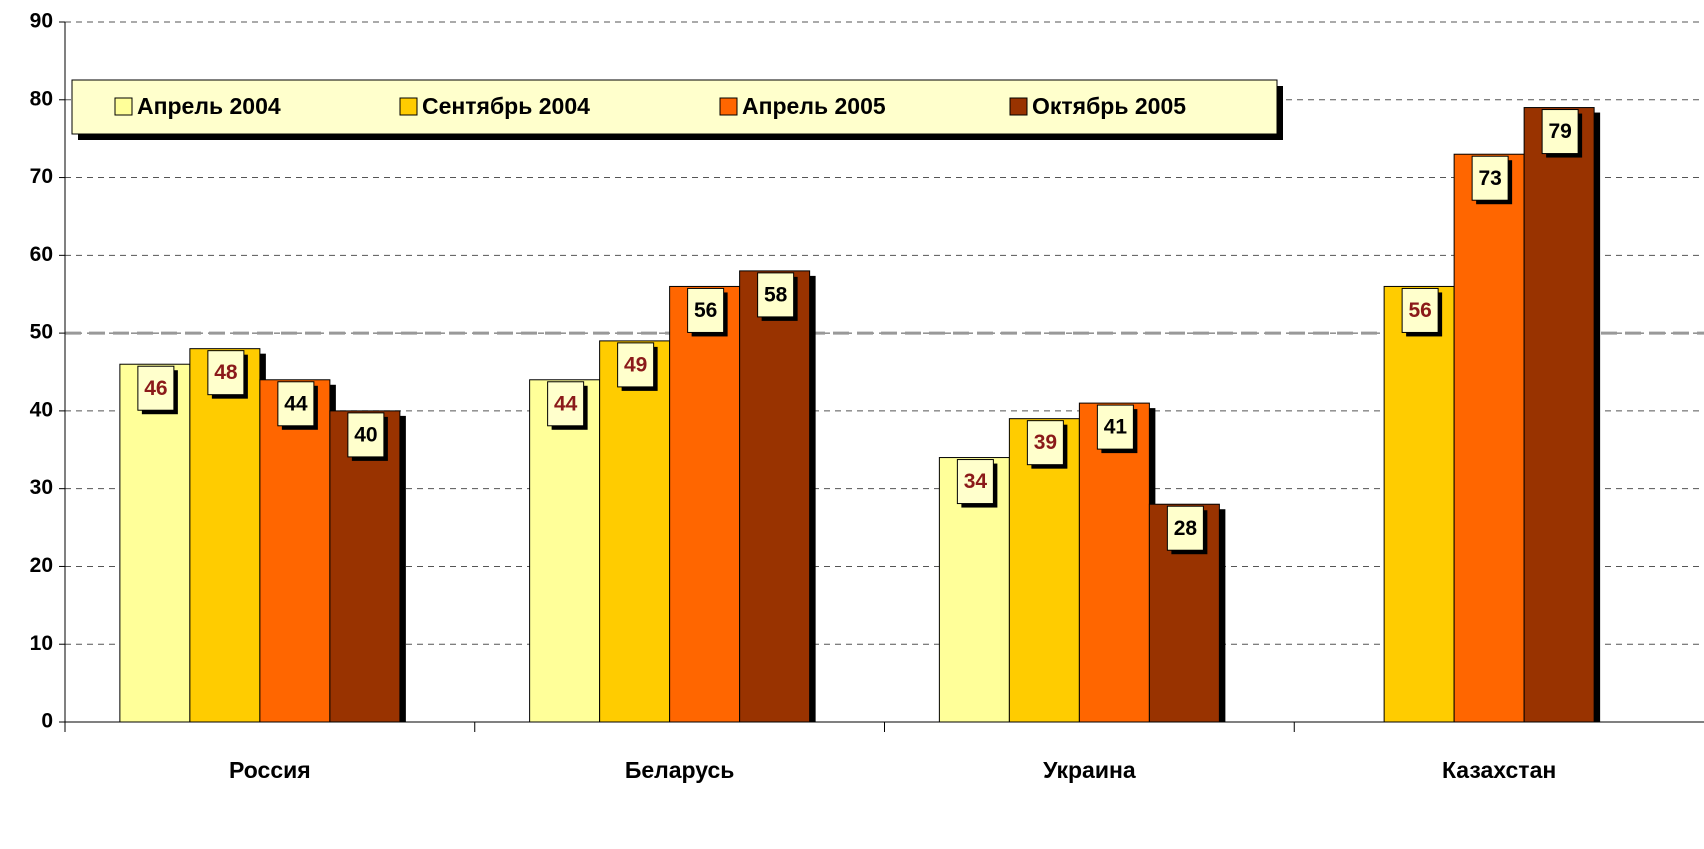  What do you see at coordinates (270, 770) in the screenshot?
I see `x-tick-label: Россия` at bounding box center [270, 770].